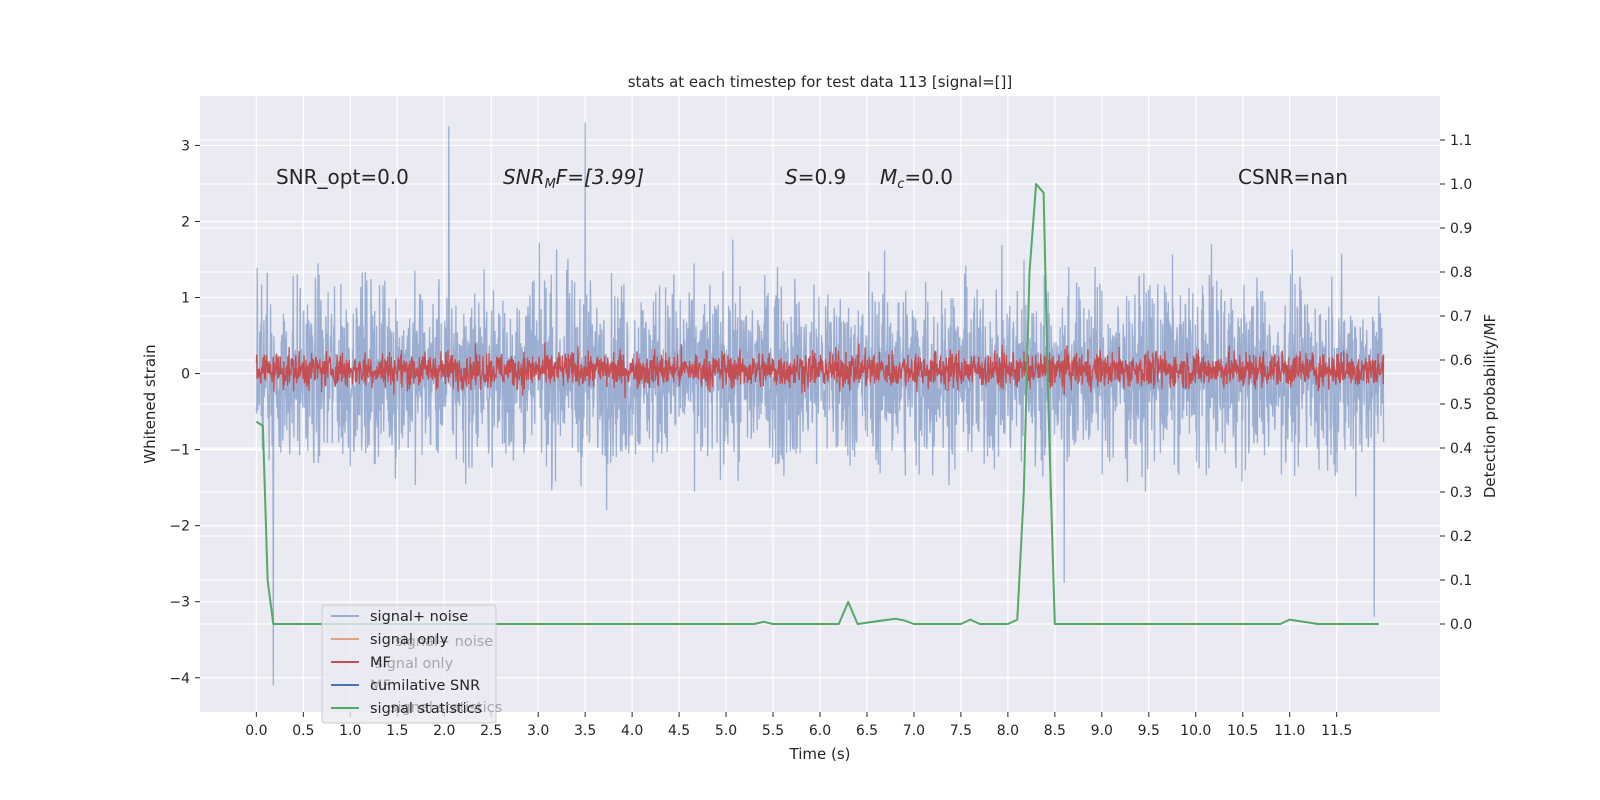  Describe the element at coordinates (632, 731) in the screenshot. I see `x-tick-label: 4.0` at that location.